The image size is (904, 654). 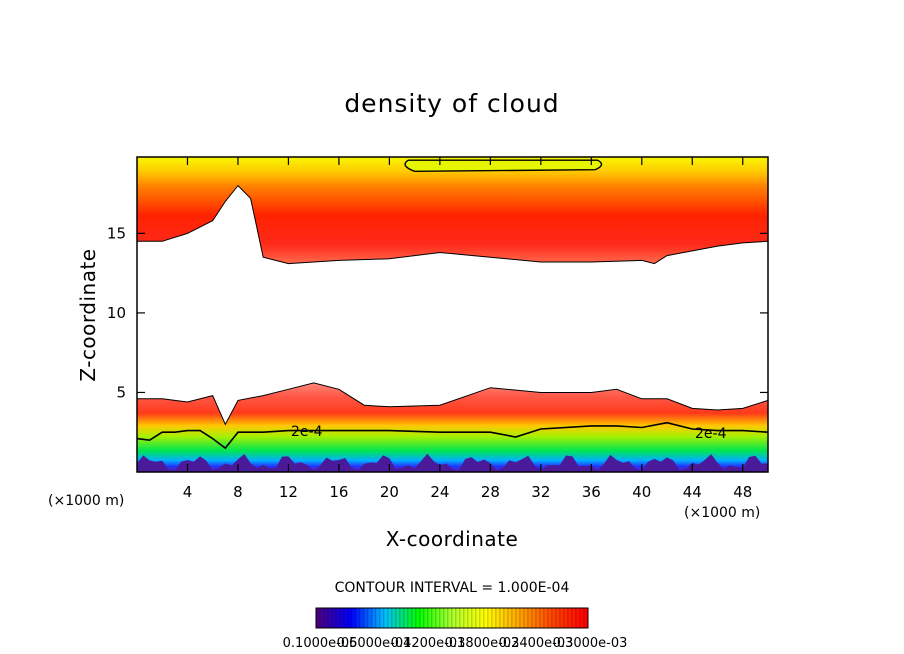 What do you see at coordinates (536, 643) in the screenshot?
I see `colorbar-label: 0.2400e-03` at bounding box center [536, 643].